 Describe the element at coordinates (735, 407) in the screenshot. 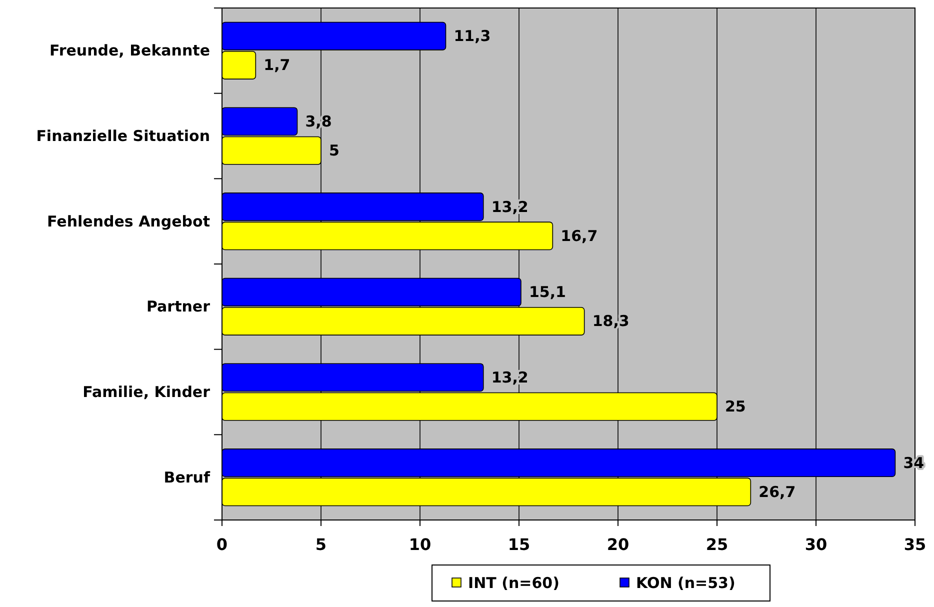

I see `data-label: 25` at that location.